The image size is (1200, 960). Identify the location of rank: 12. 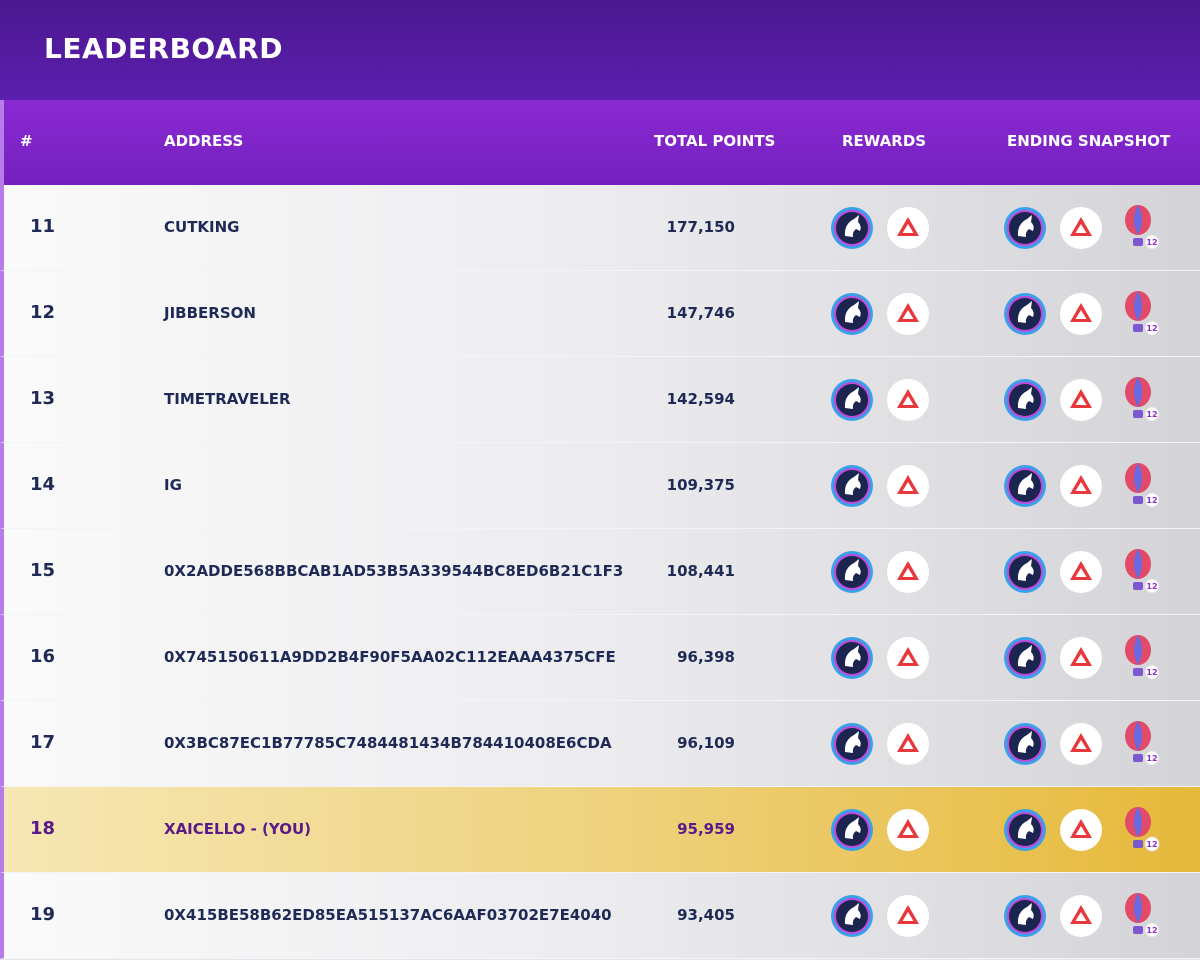
(43, 312).